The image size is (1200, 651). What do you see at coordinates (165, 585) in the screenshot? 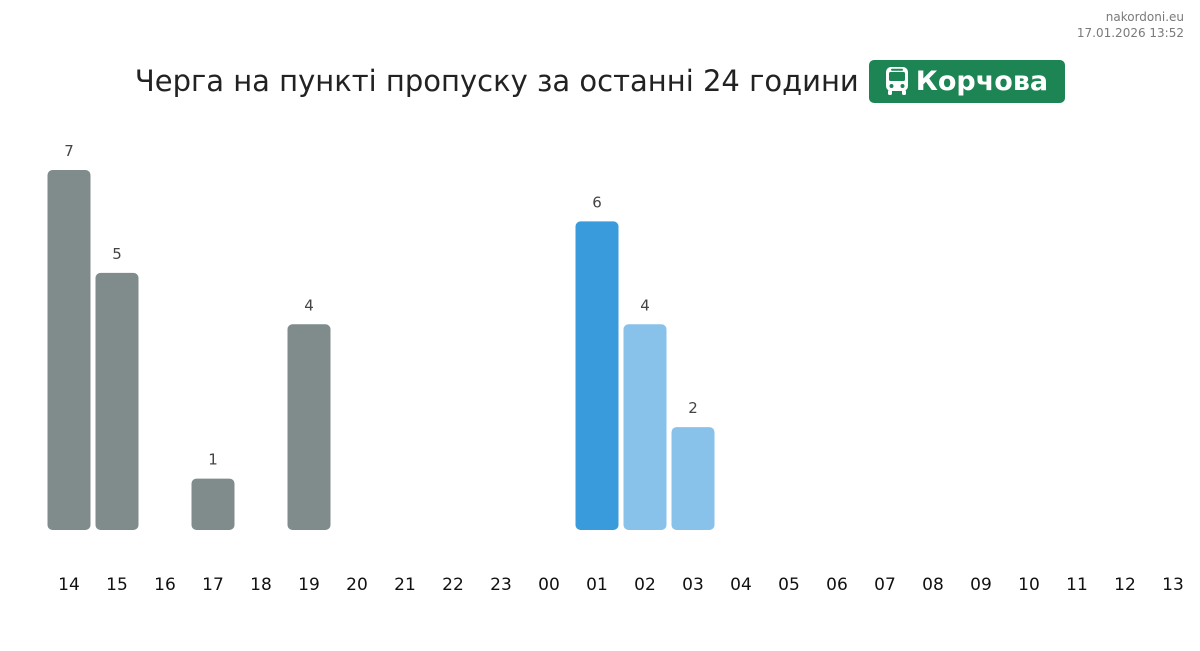
I see `hour-label-16: 16` at bounding box center [165, 585].